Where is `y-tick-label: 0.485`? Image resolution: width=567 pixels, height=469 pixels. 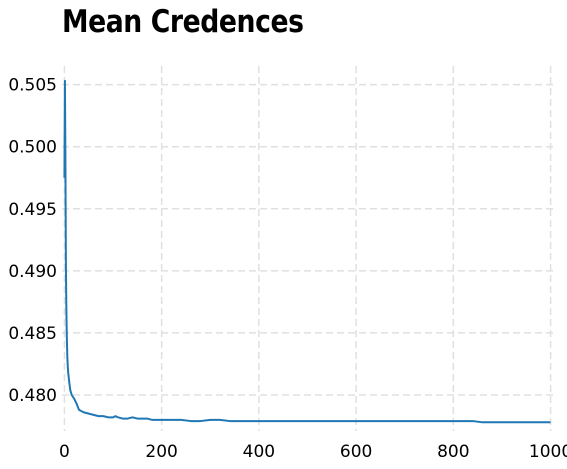 y-tick-label: 0.485 is located at coordinates (32, 334).